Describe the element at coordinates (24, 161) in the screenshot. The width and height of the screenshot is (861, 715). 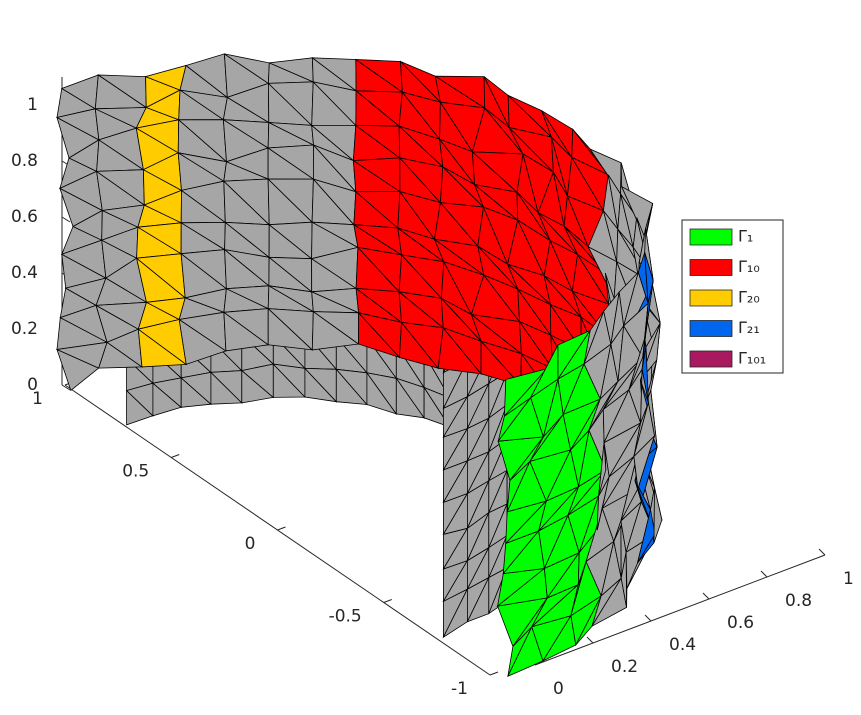
I see `z-tick-label: 0.8` at that location.